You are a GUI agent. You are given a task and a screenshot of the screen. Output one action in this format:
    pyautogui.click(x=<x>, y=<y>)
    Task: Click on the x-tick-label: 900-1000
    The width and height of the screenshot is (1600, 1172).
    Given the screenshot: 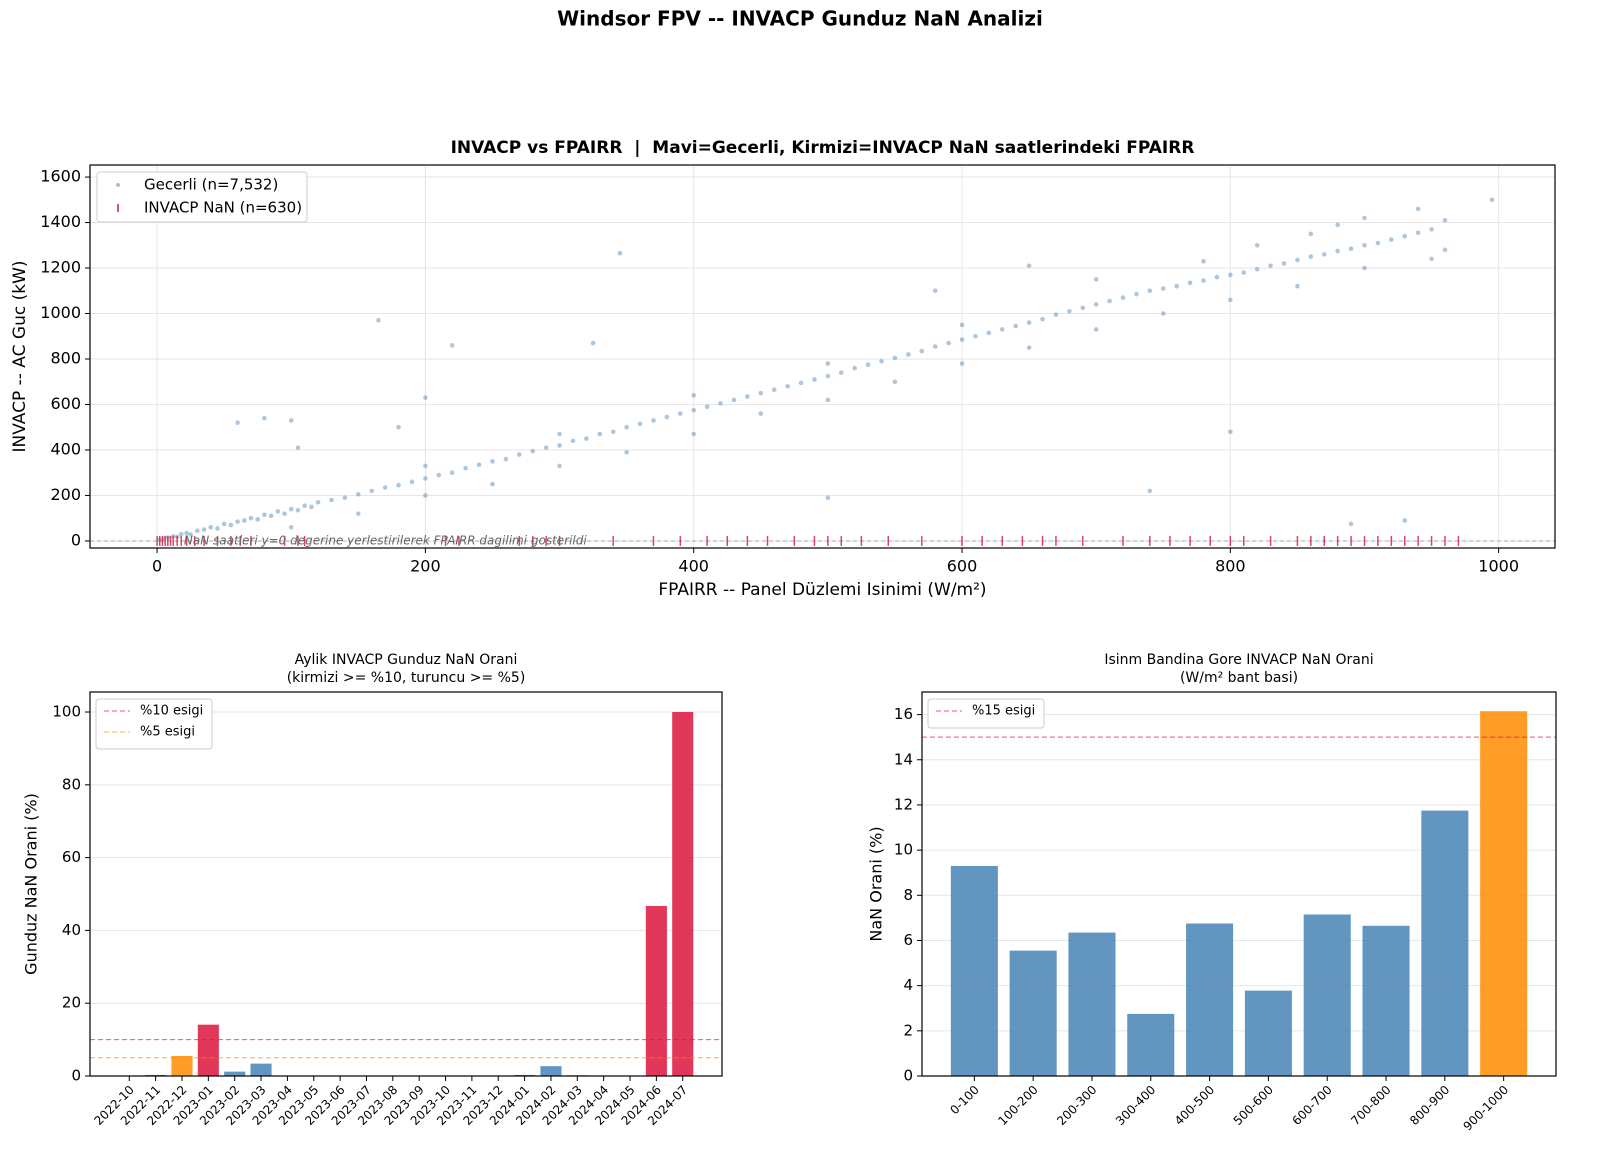 What is the action you would take?
    pyautogui.click(x=1485, y=1108)
    